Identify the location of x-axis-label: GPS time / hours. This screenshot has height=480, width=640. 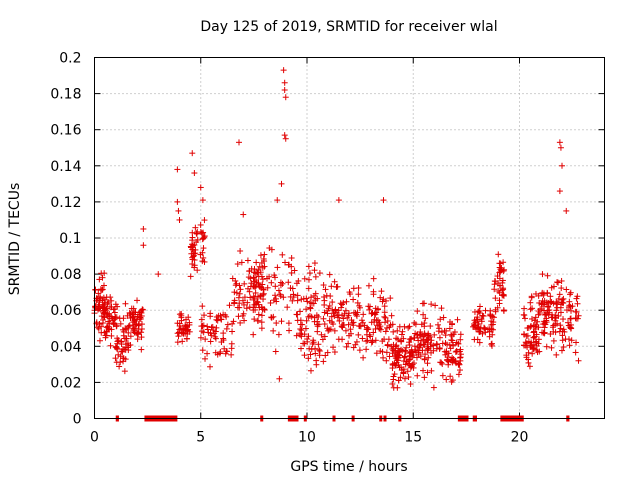
(348, 467).